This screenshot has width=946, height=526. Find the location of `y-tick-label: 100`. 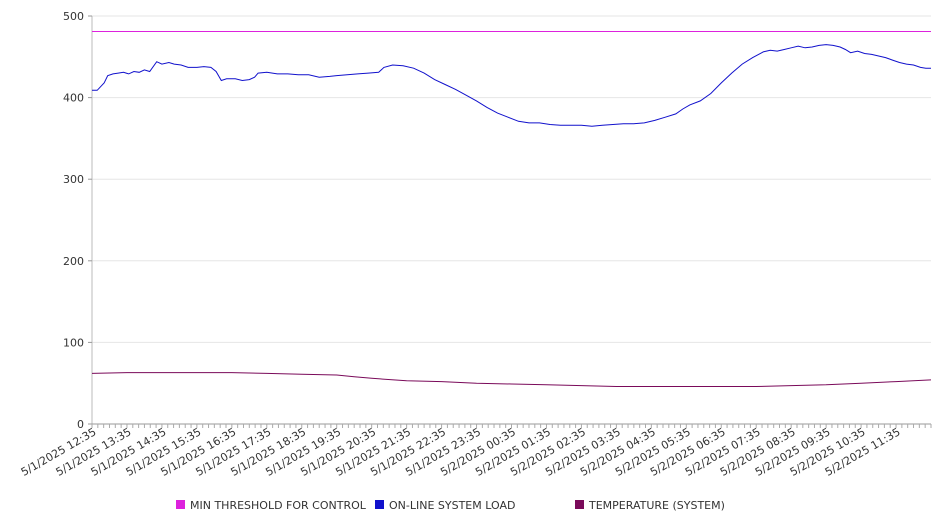

y-tick-label: 100 is located at coordinates (73, 342).